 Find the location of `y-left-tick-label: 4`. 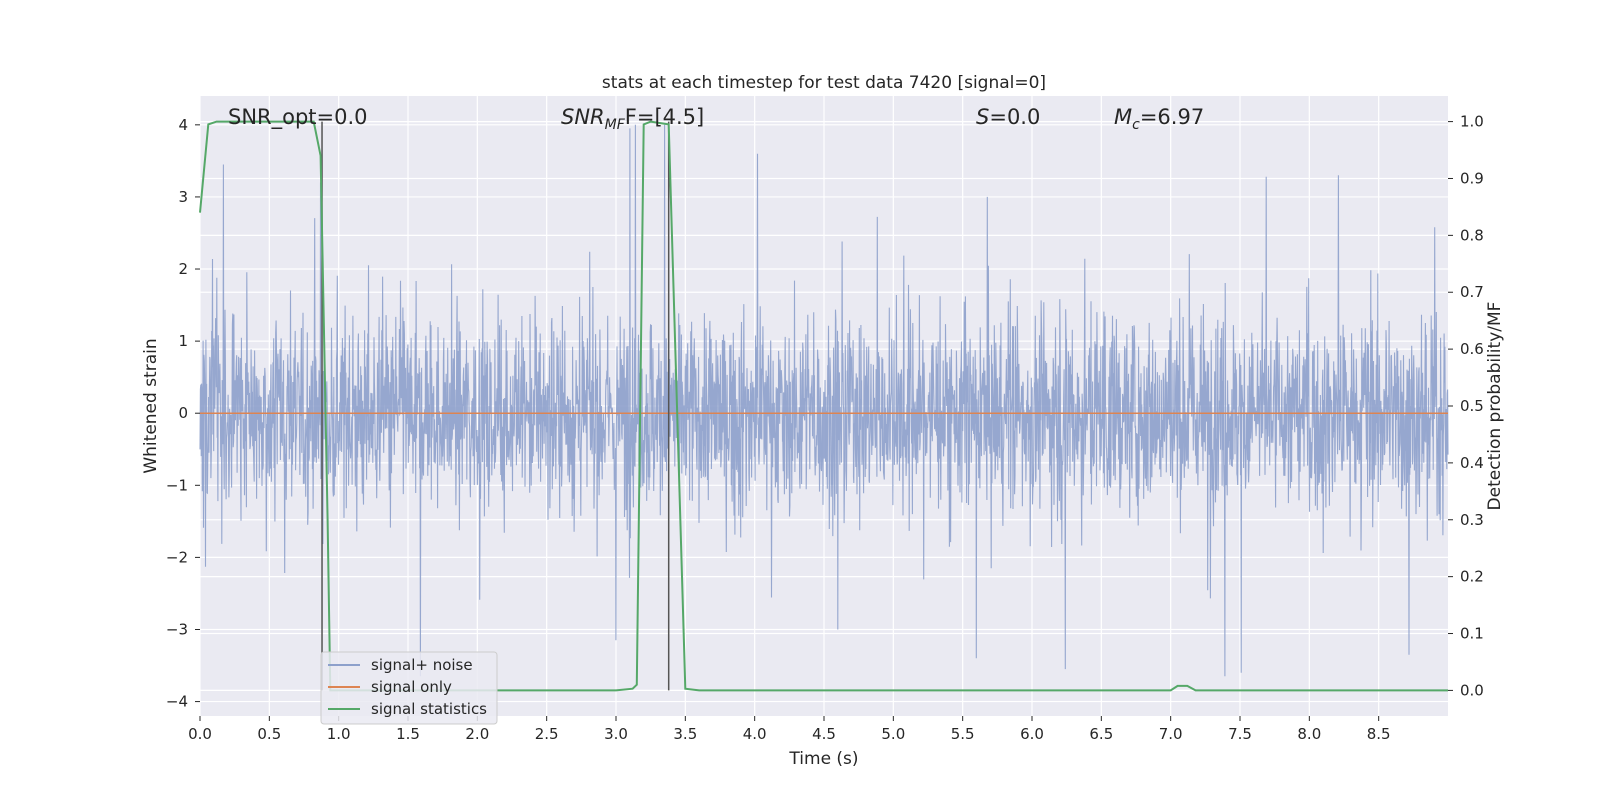

y-left-tick-label: 4 is located at coordinates (183, 125).